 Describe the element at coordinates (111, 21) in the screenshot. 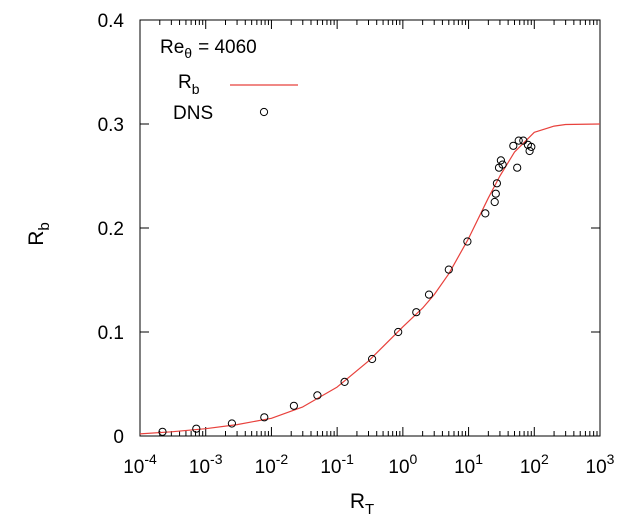

I see `y-tick-label: 0.4` at that location.